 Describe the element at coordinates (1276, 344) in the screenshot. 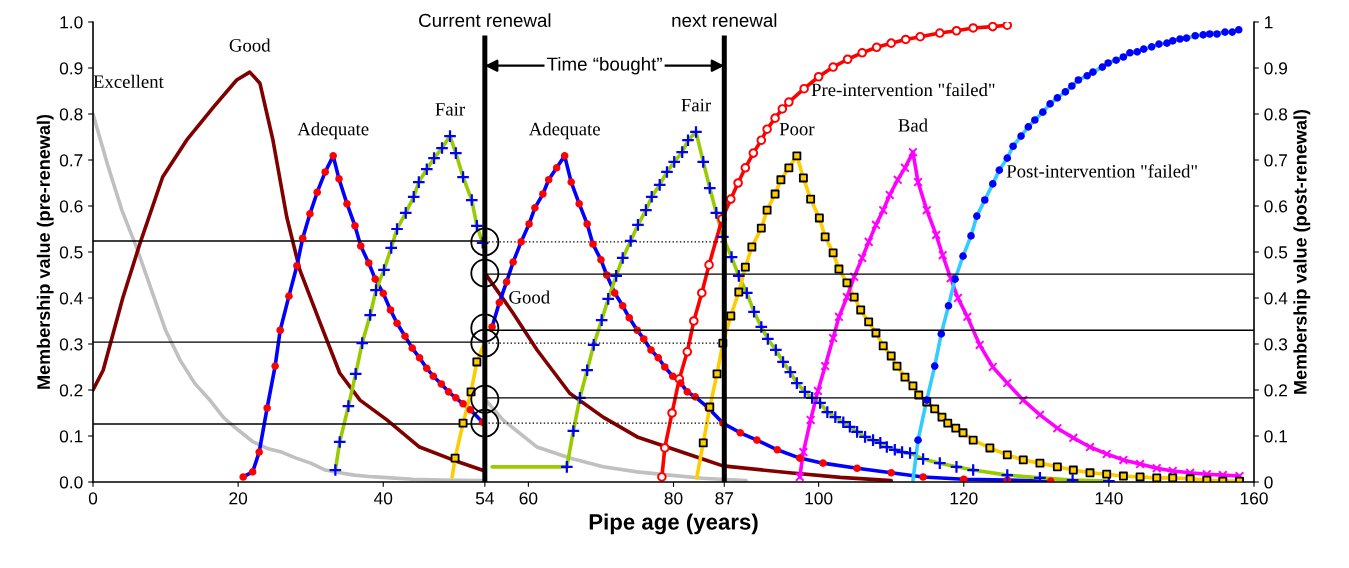

I see `y2-tick-label: 0.3` at that location.